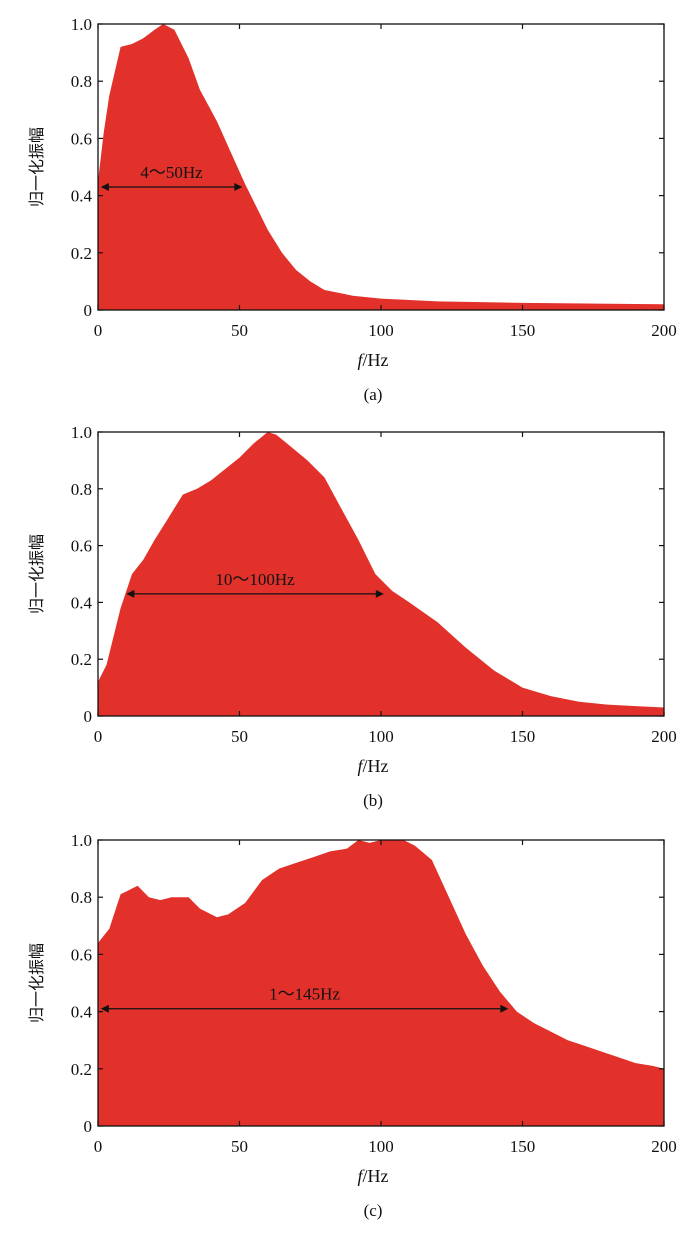 The width and height of the screenshot is (700, 1236). I want to click on panel-caption: (c), so click(373, 1210).